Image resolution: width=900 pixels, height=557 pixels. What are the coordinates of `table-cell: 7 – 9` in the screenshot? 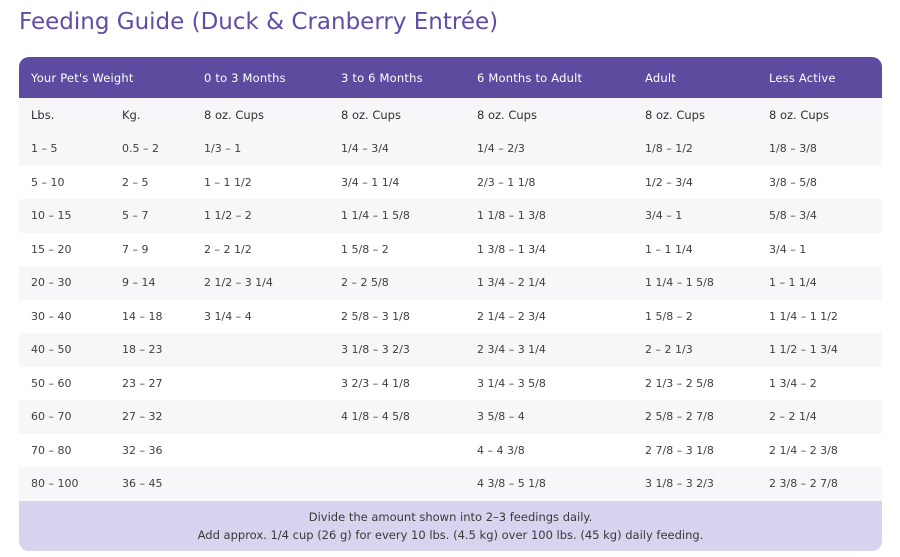 It's located at (135, 249).